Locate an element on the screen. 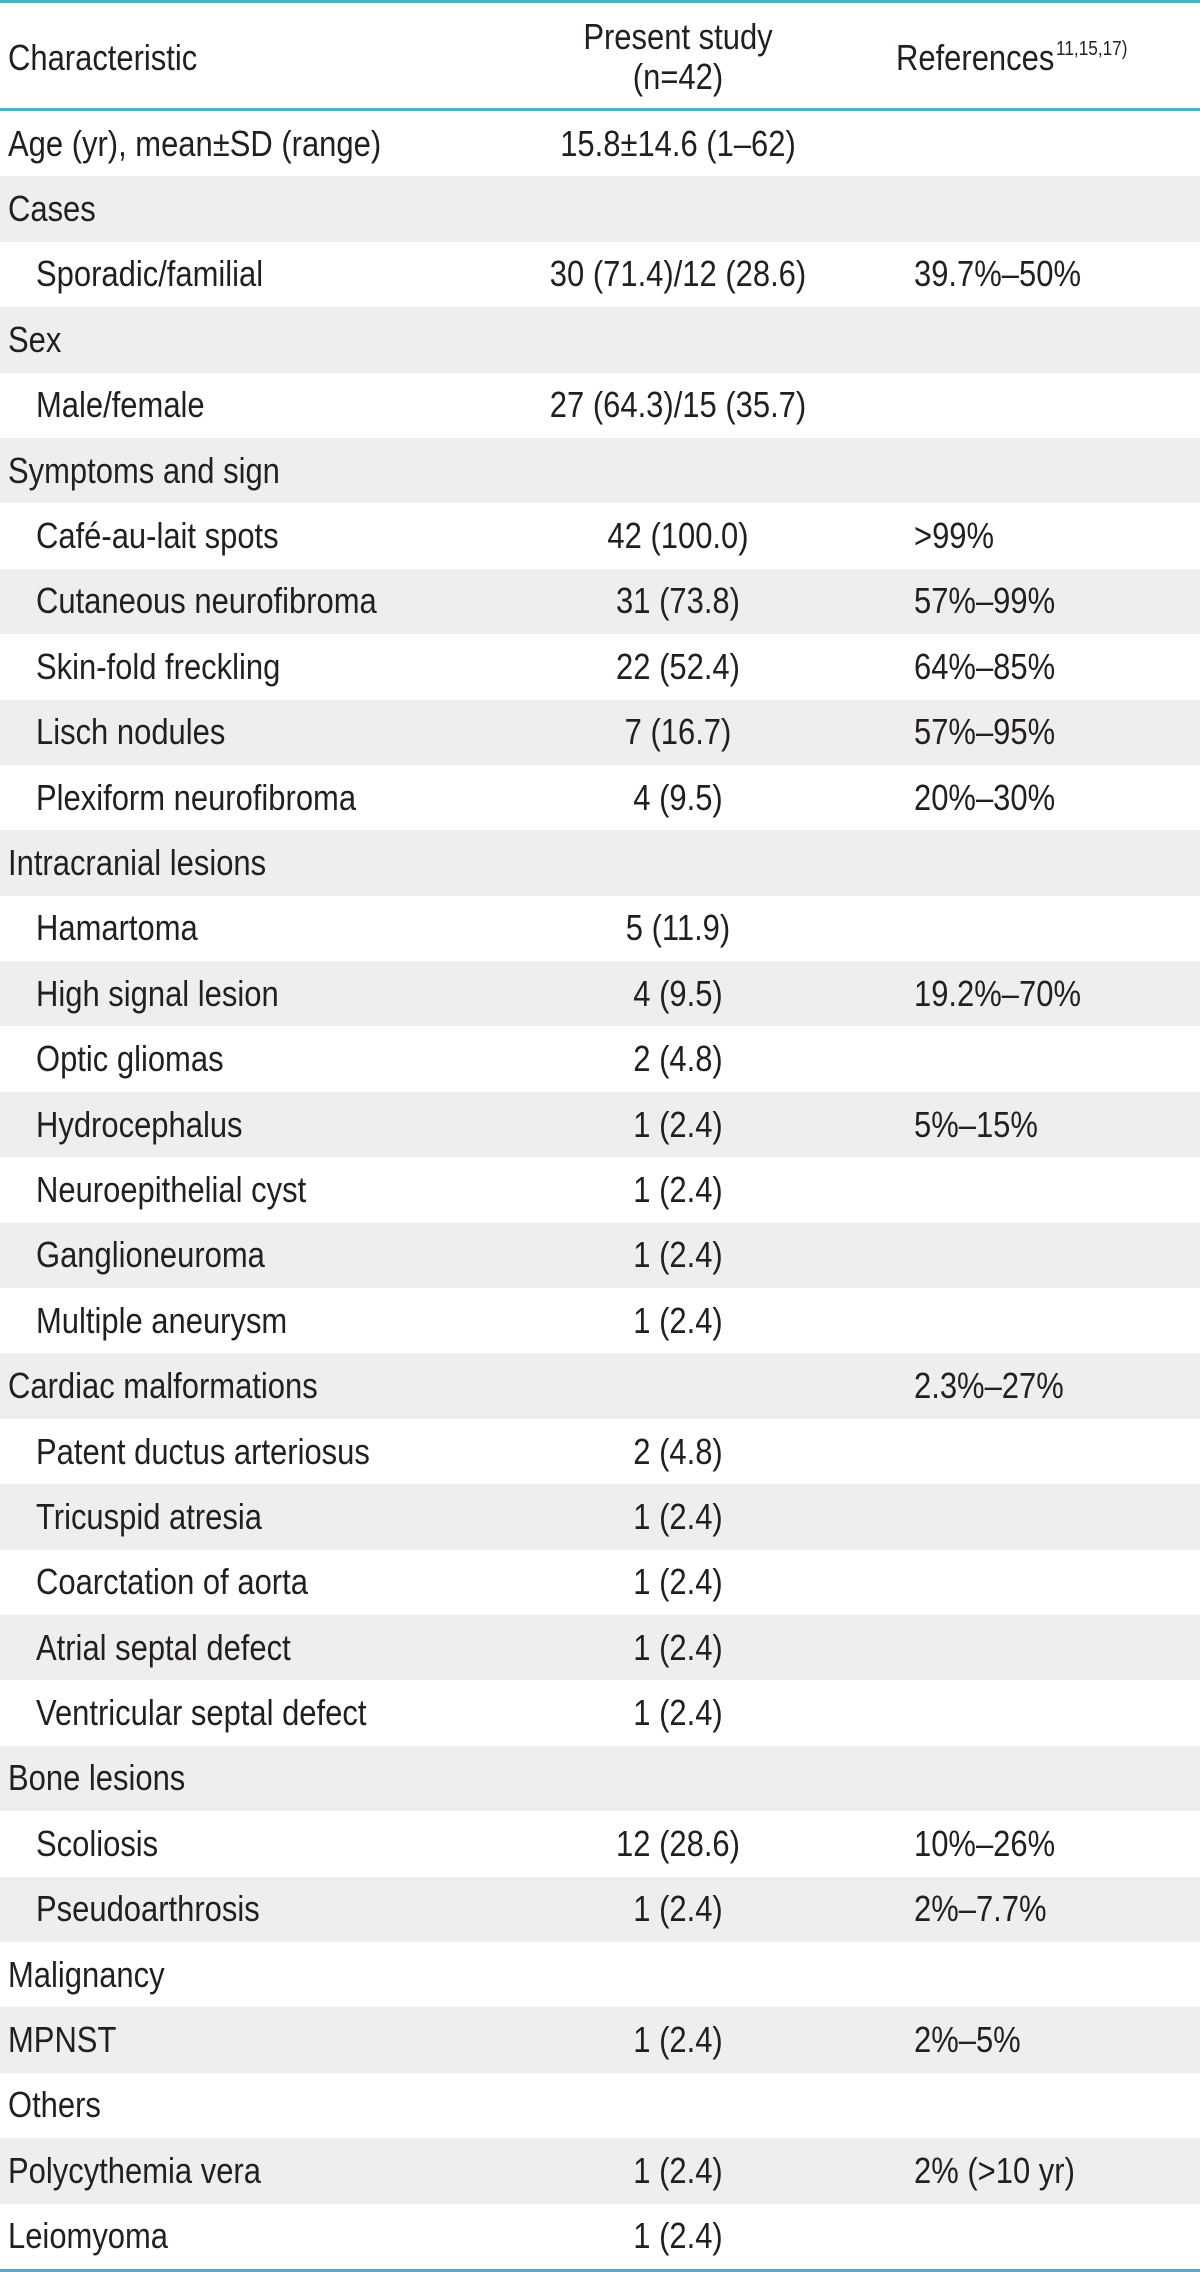  row-reference-value: 20%–30% is located at coordinates (985, 797).